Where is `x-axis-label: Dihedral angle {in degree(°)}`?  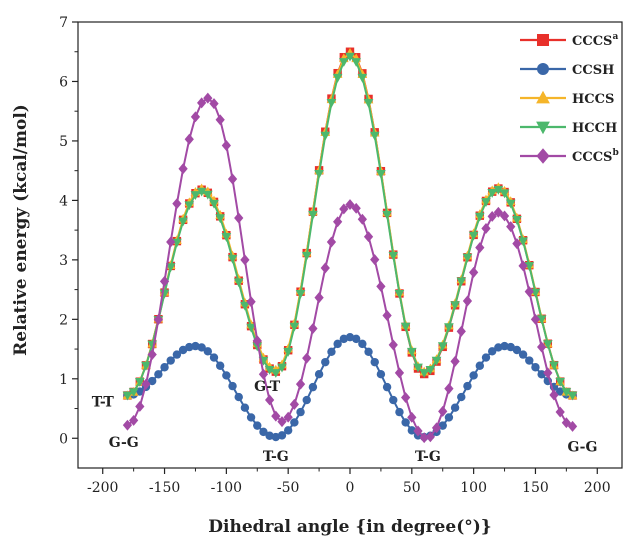 x-axis-label: Dihedral angle {in degree(°)} is located at coordinates (349, 527).